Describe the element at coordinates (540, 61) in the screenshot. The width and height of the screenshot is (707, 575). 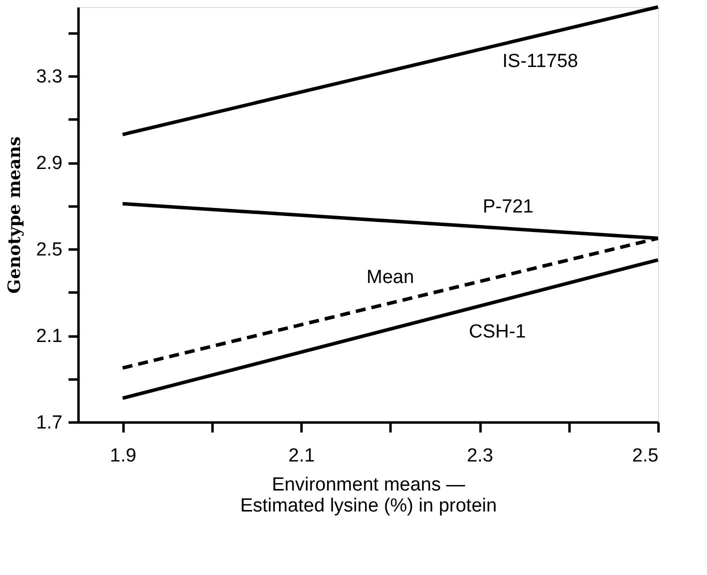
I see `series-label: IS-11758` at that location.